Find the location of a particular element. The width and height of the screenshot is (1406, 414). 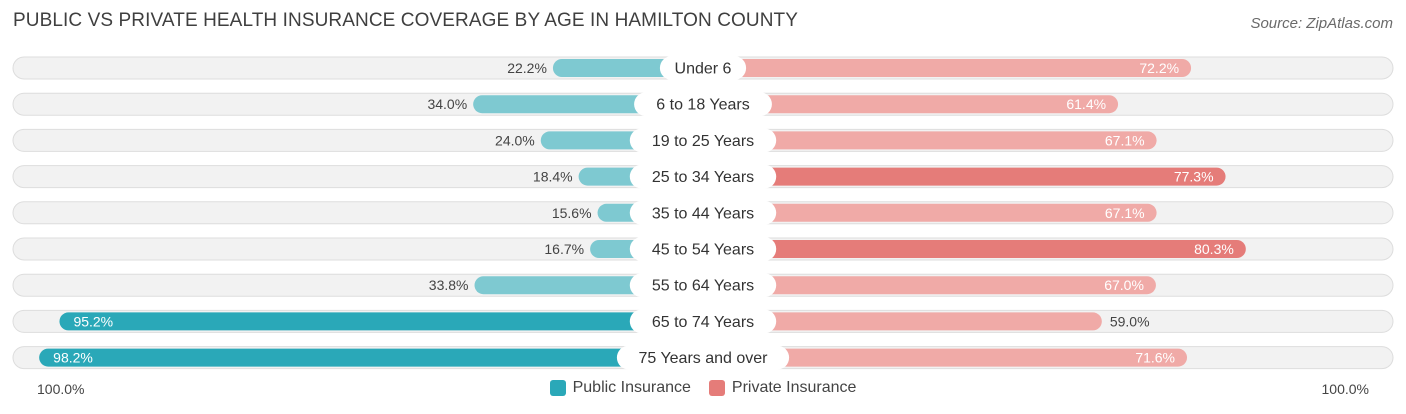

legend-label-public: Public Insurance is located at coordinates (631, 387).